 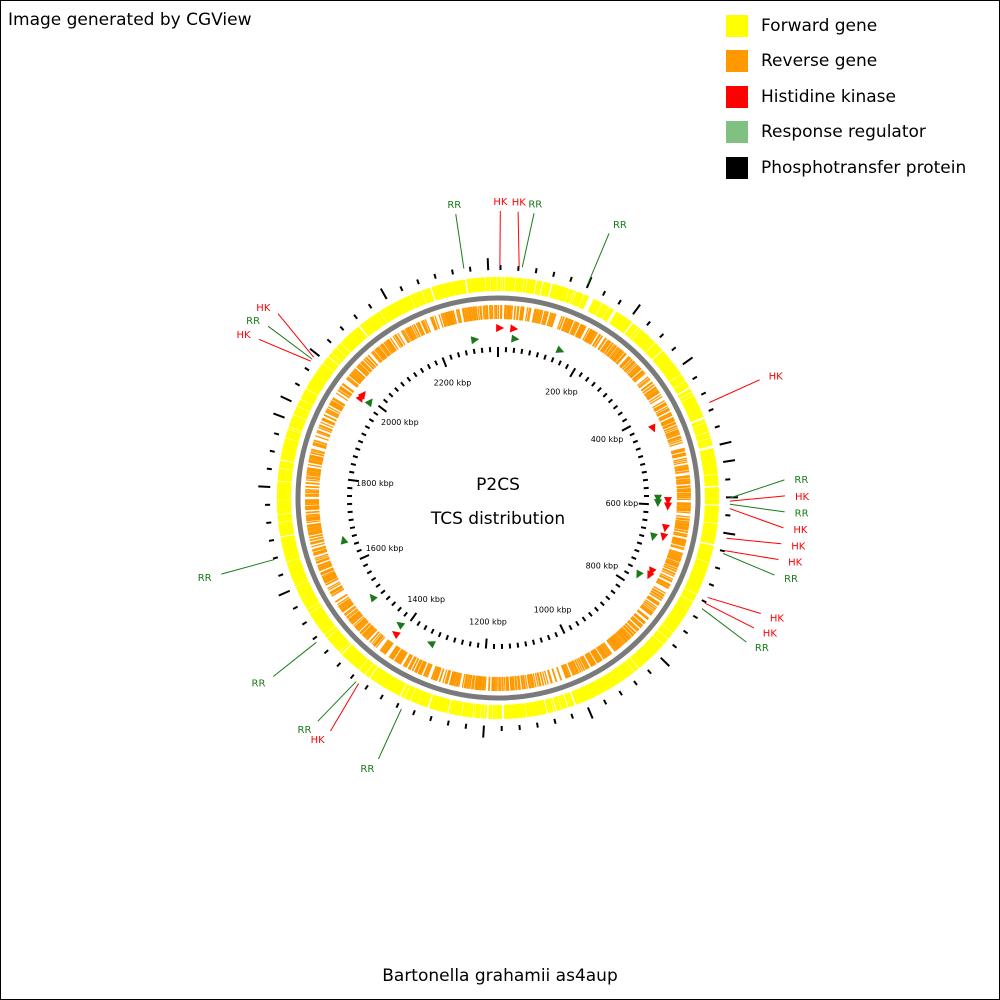 What do you see at coordinates (791, 579) in the screenshot?
I see `rr-label: RR` at bounding box center [791, 579].